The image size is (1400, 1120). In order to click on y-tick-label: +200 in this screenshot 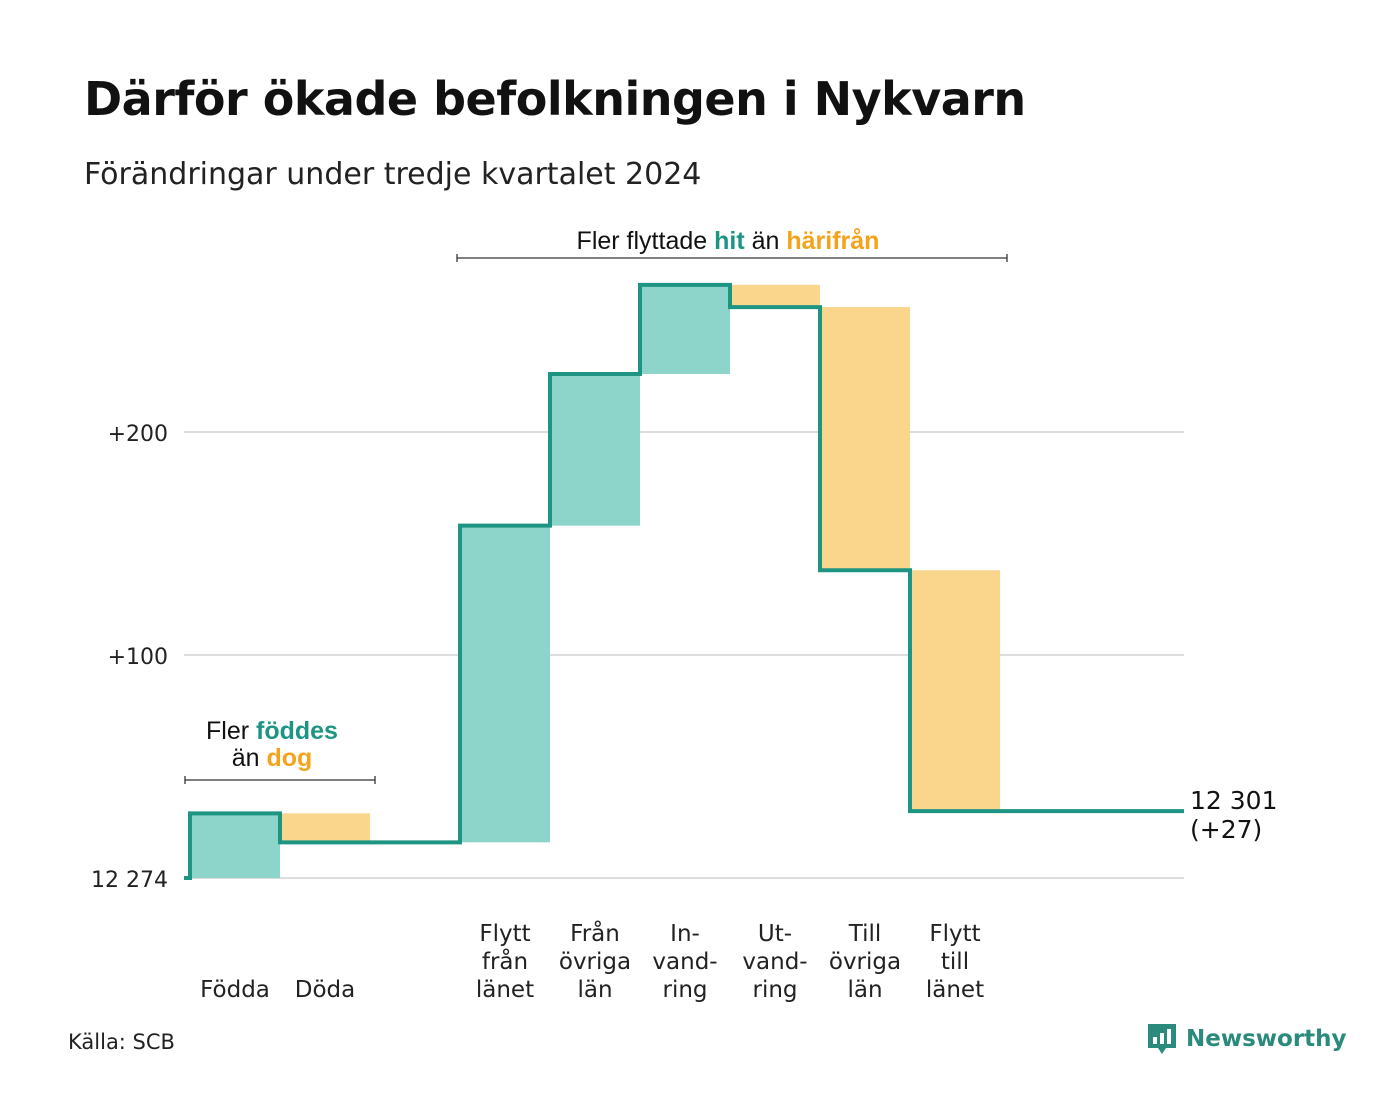, I will do `click(138, 434)`.